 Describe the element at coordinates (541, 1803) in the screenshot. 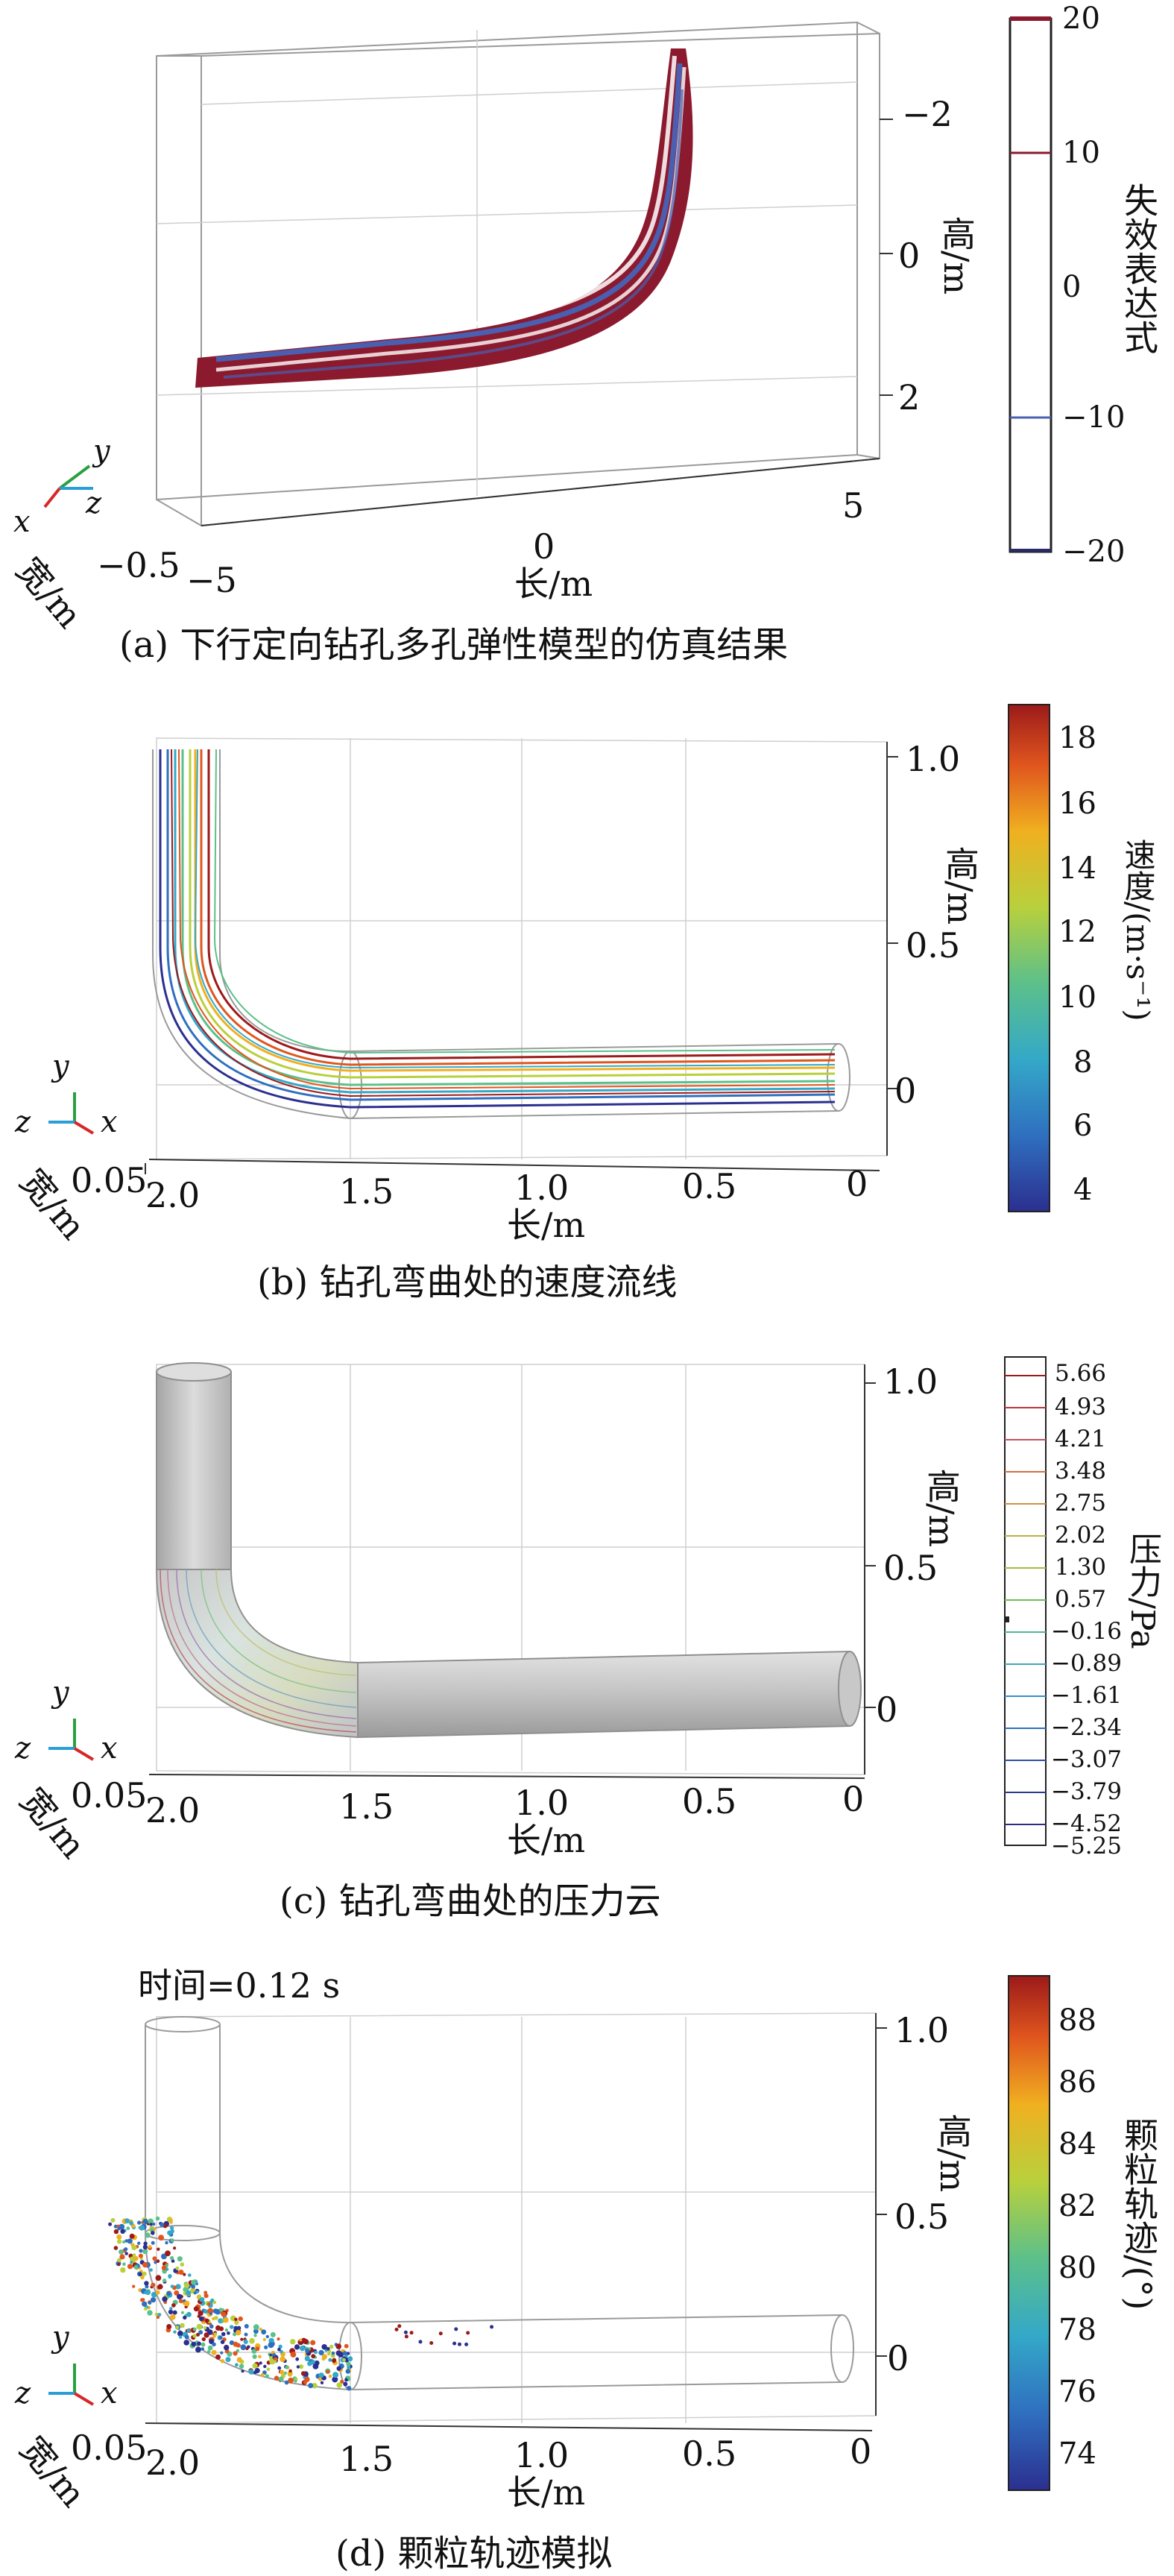

I see `x-tick-3: 1.0` at that location.